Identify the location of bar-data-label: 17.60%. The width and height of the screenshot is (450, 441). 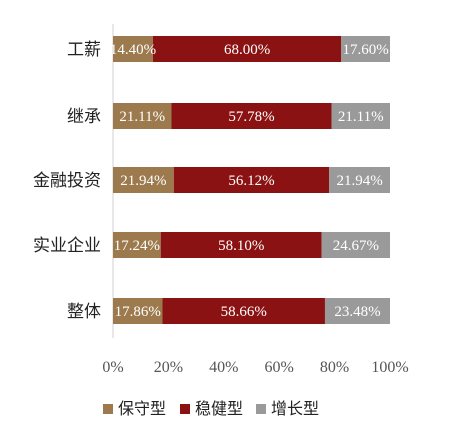
(365, 50).